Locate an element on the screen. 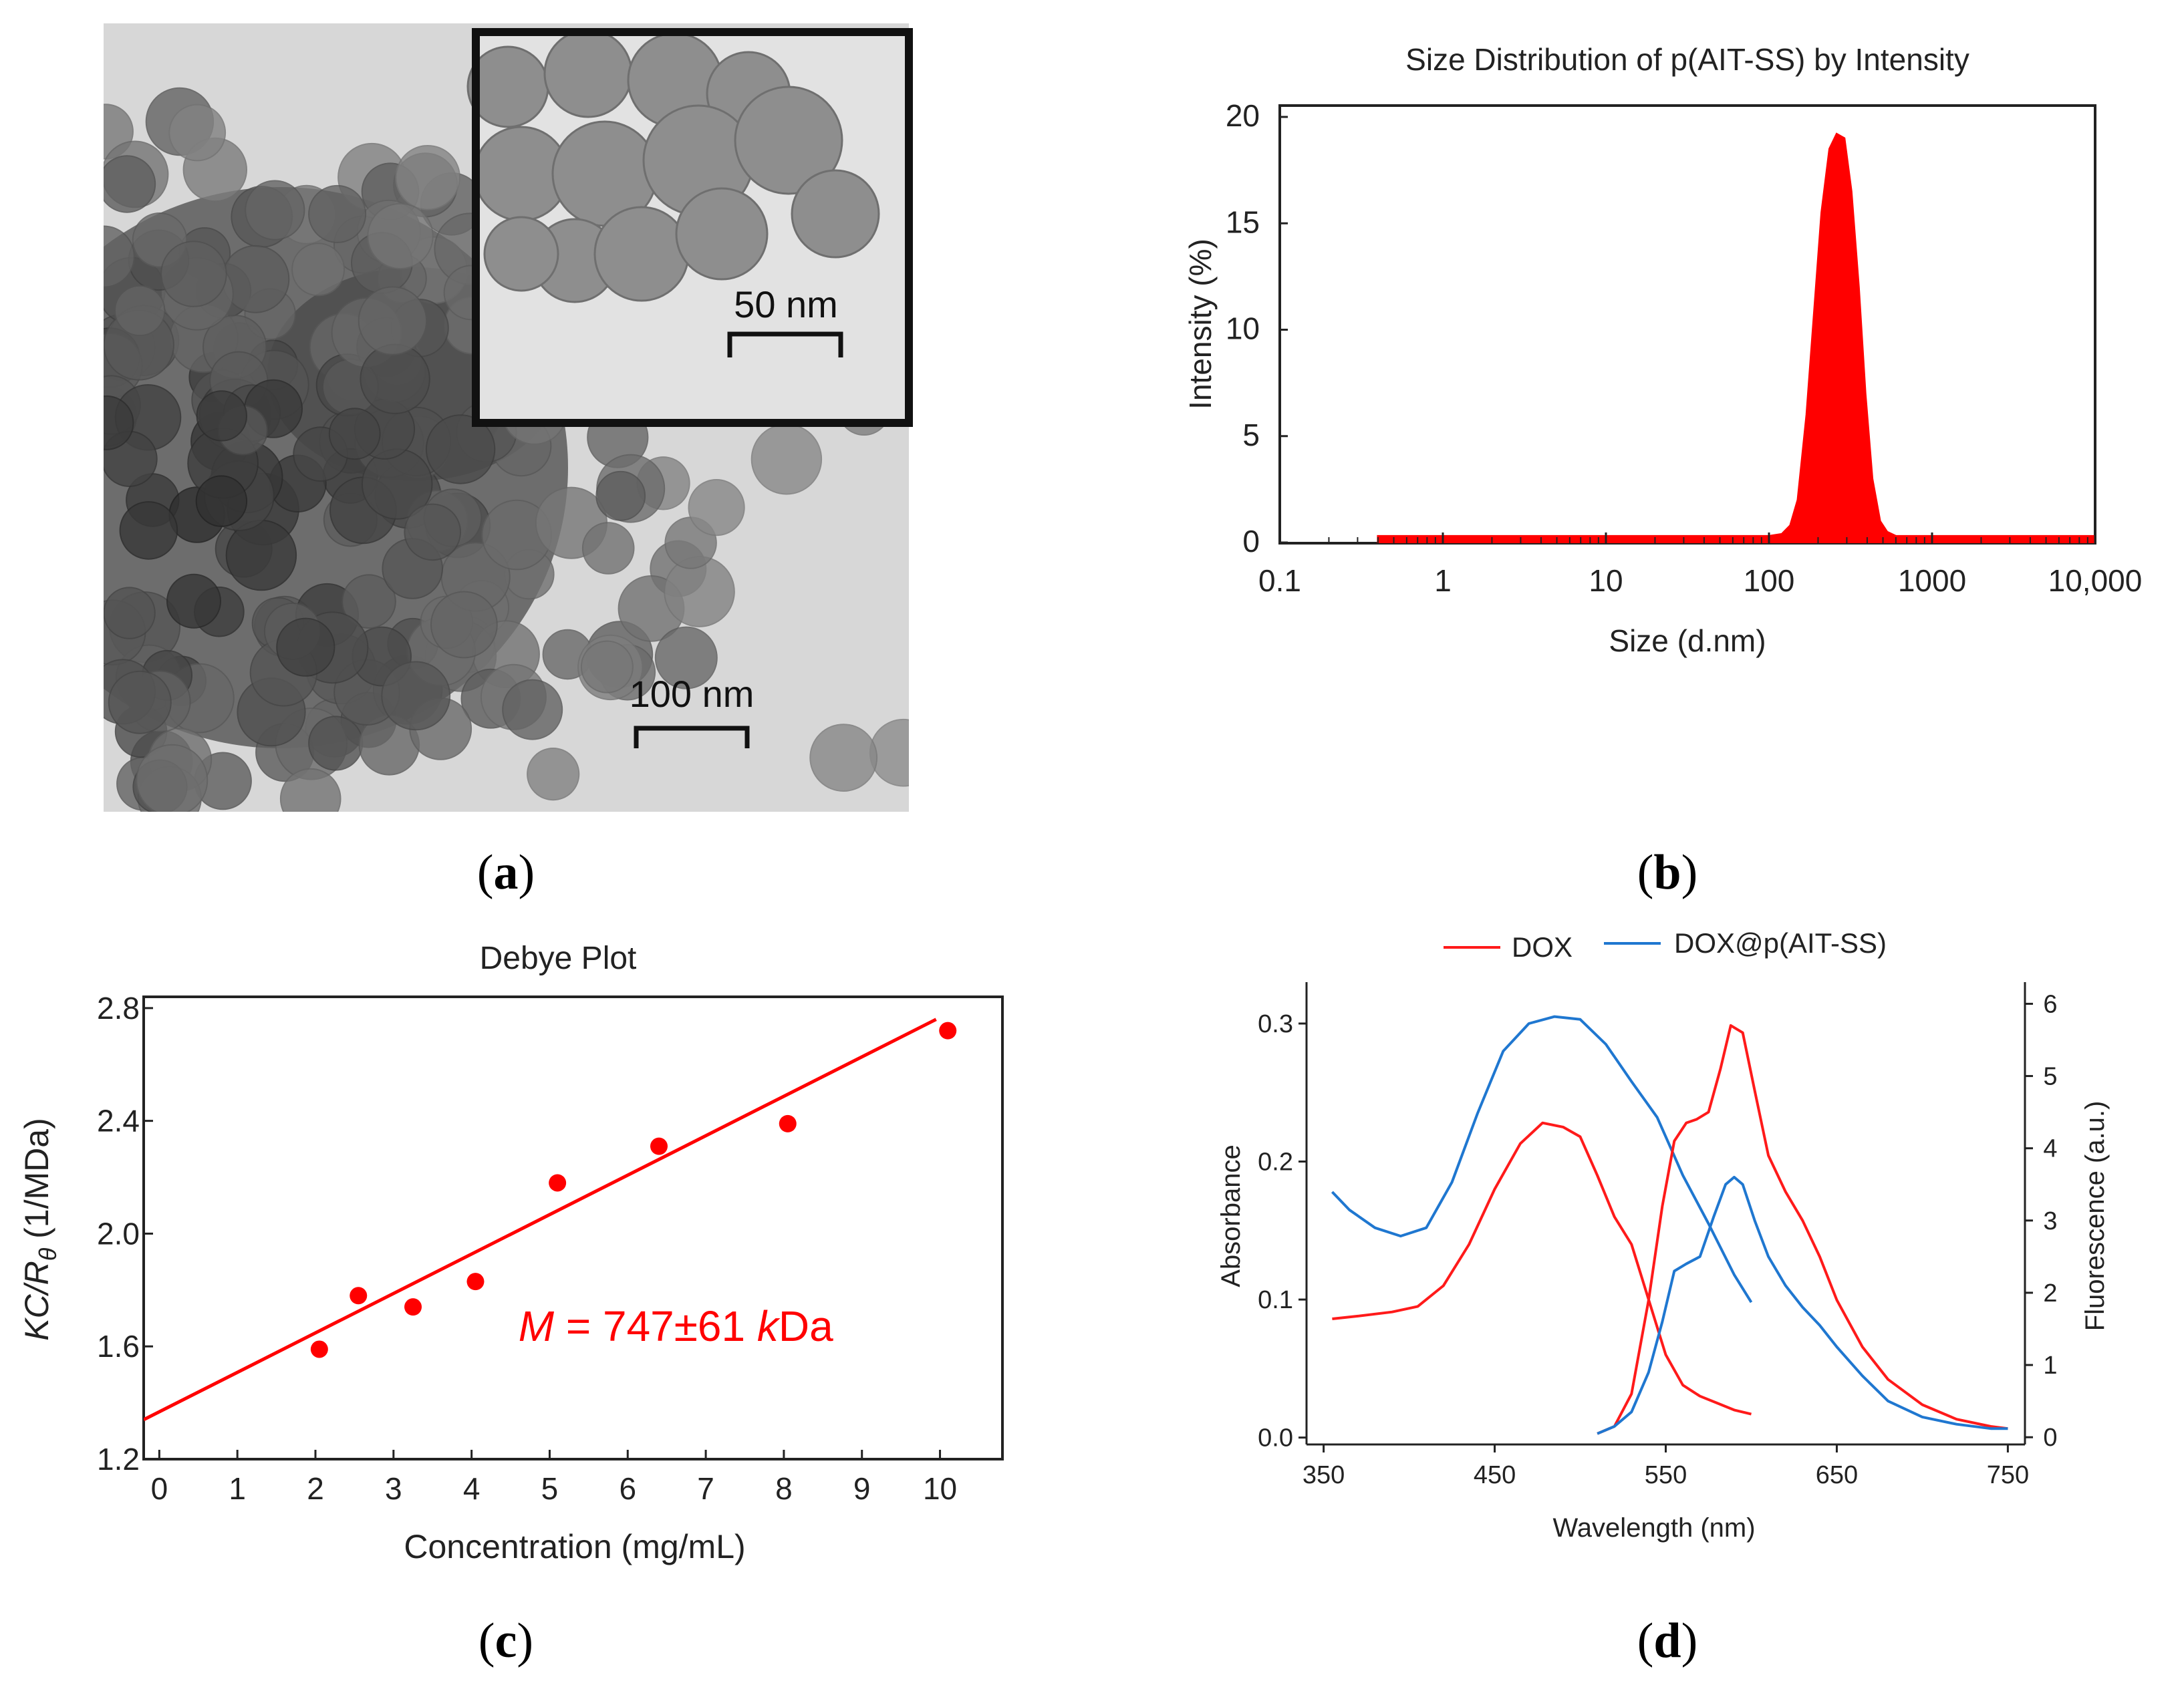 Image resolution: width=2184 pixels, height=1695 pixels. dox-fluorescence-line is located at coordinates (1802, 1229).